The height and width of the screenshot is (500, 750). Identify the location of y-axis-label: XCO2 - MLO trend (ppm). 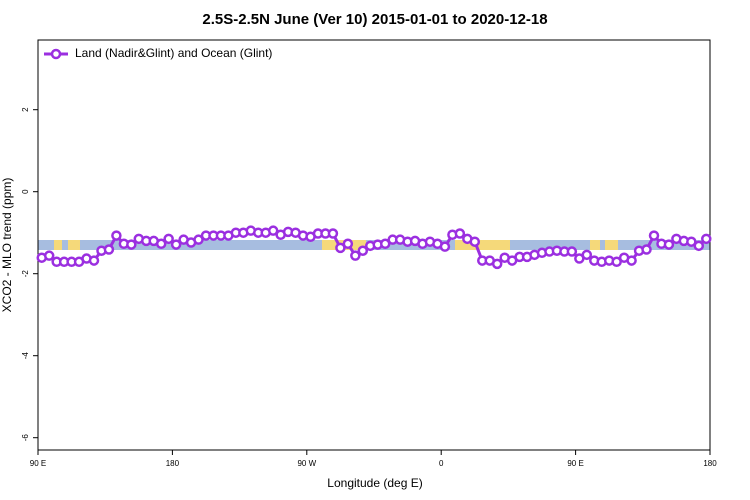
(7, 245).